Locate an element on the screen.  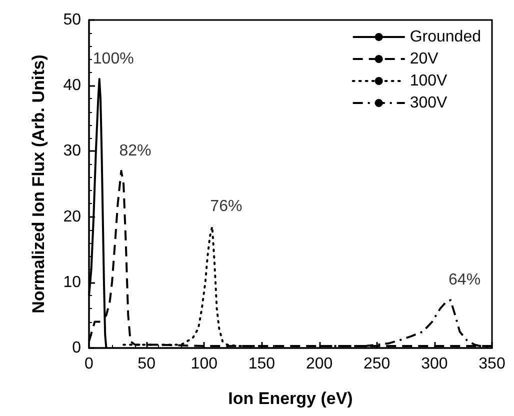
annotation: 64% is located at coordinates (464, 280).